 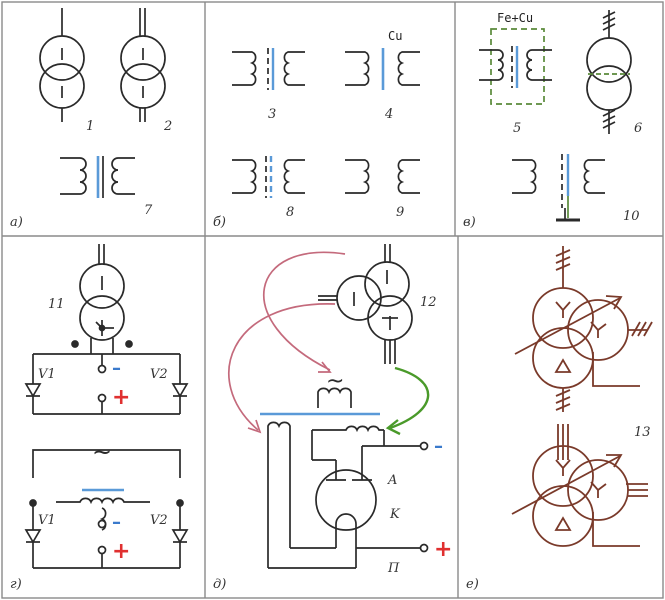 What do you see at coordinates (90, 126) in the screenshot?
I see `item-number-1: 1` at bounding box center [90, 126].